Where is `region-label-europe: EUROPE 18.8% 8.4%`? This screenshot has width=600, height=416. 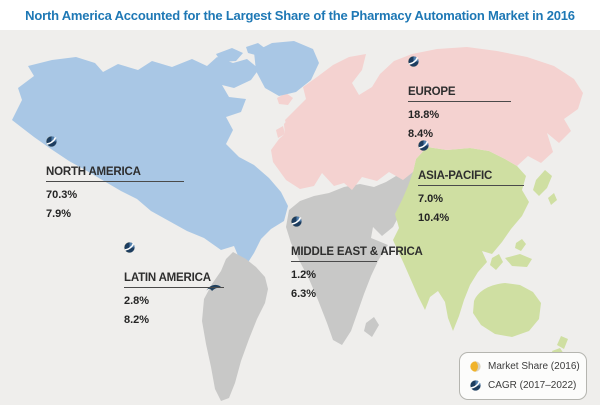
region-label-europe: EUROPE 18.8% 8.4% is located at coordinates (459, 113).